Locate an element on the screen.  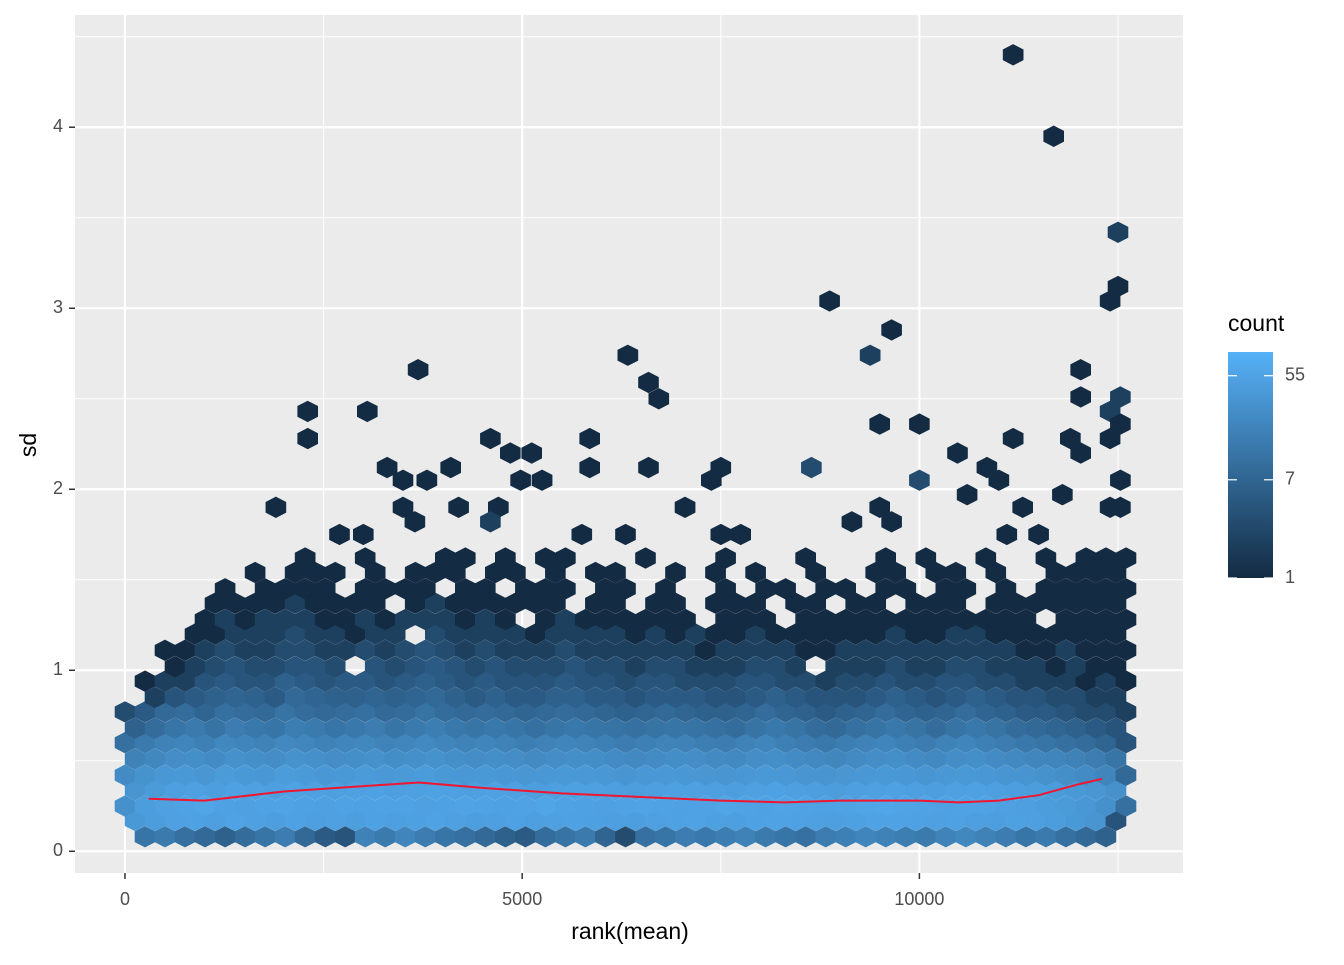
y-tick-label: 3 is located at coordinates (58, 307).